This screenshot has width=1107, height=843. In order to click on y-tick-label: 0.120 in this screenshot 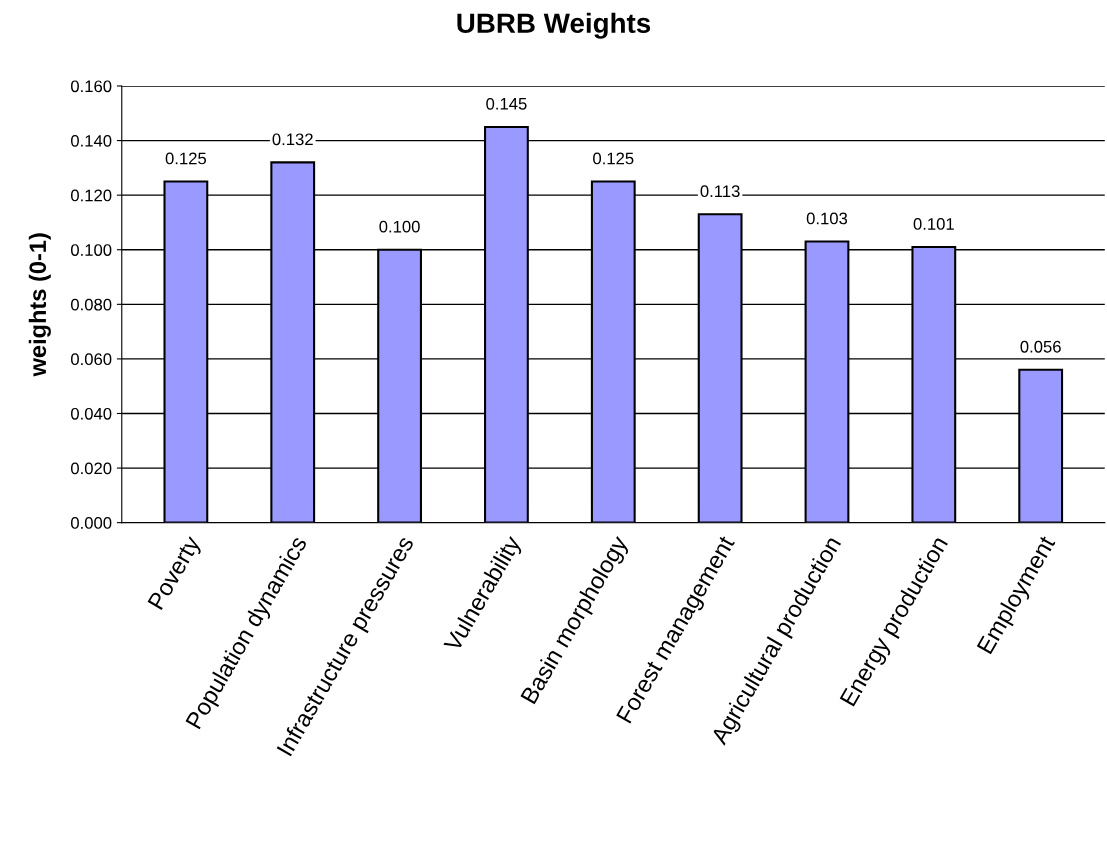, I will do `click(91, 195)`.